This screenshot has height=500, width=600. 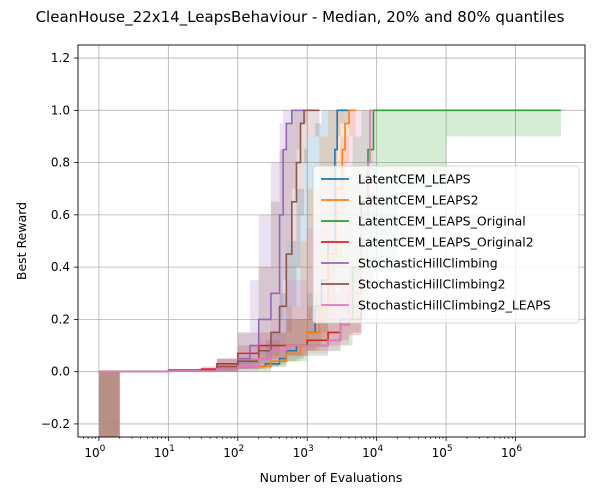 What do you see at coordinates (60, 58) in the screenshot?
I see `y-tick-label: 1.2` at bounding box center [60, 58].